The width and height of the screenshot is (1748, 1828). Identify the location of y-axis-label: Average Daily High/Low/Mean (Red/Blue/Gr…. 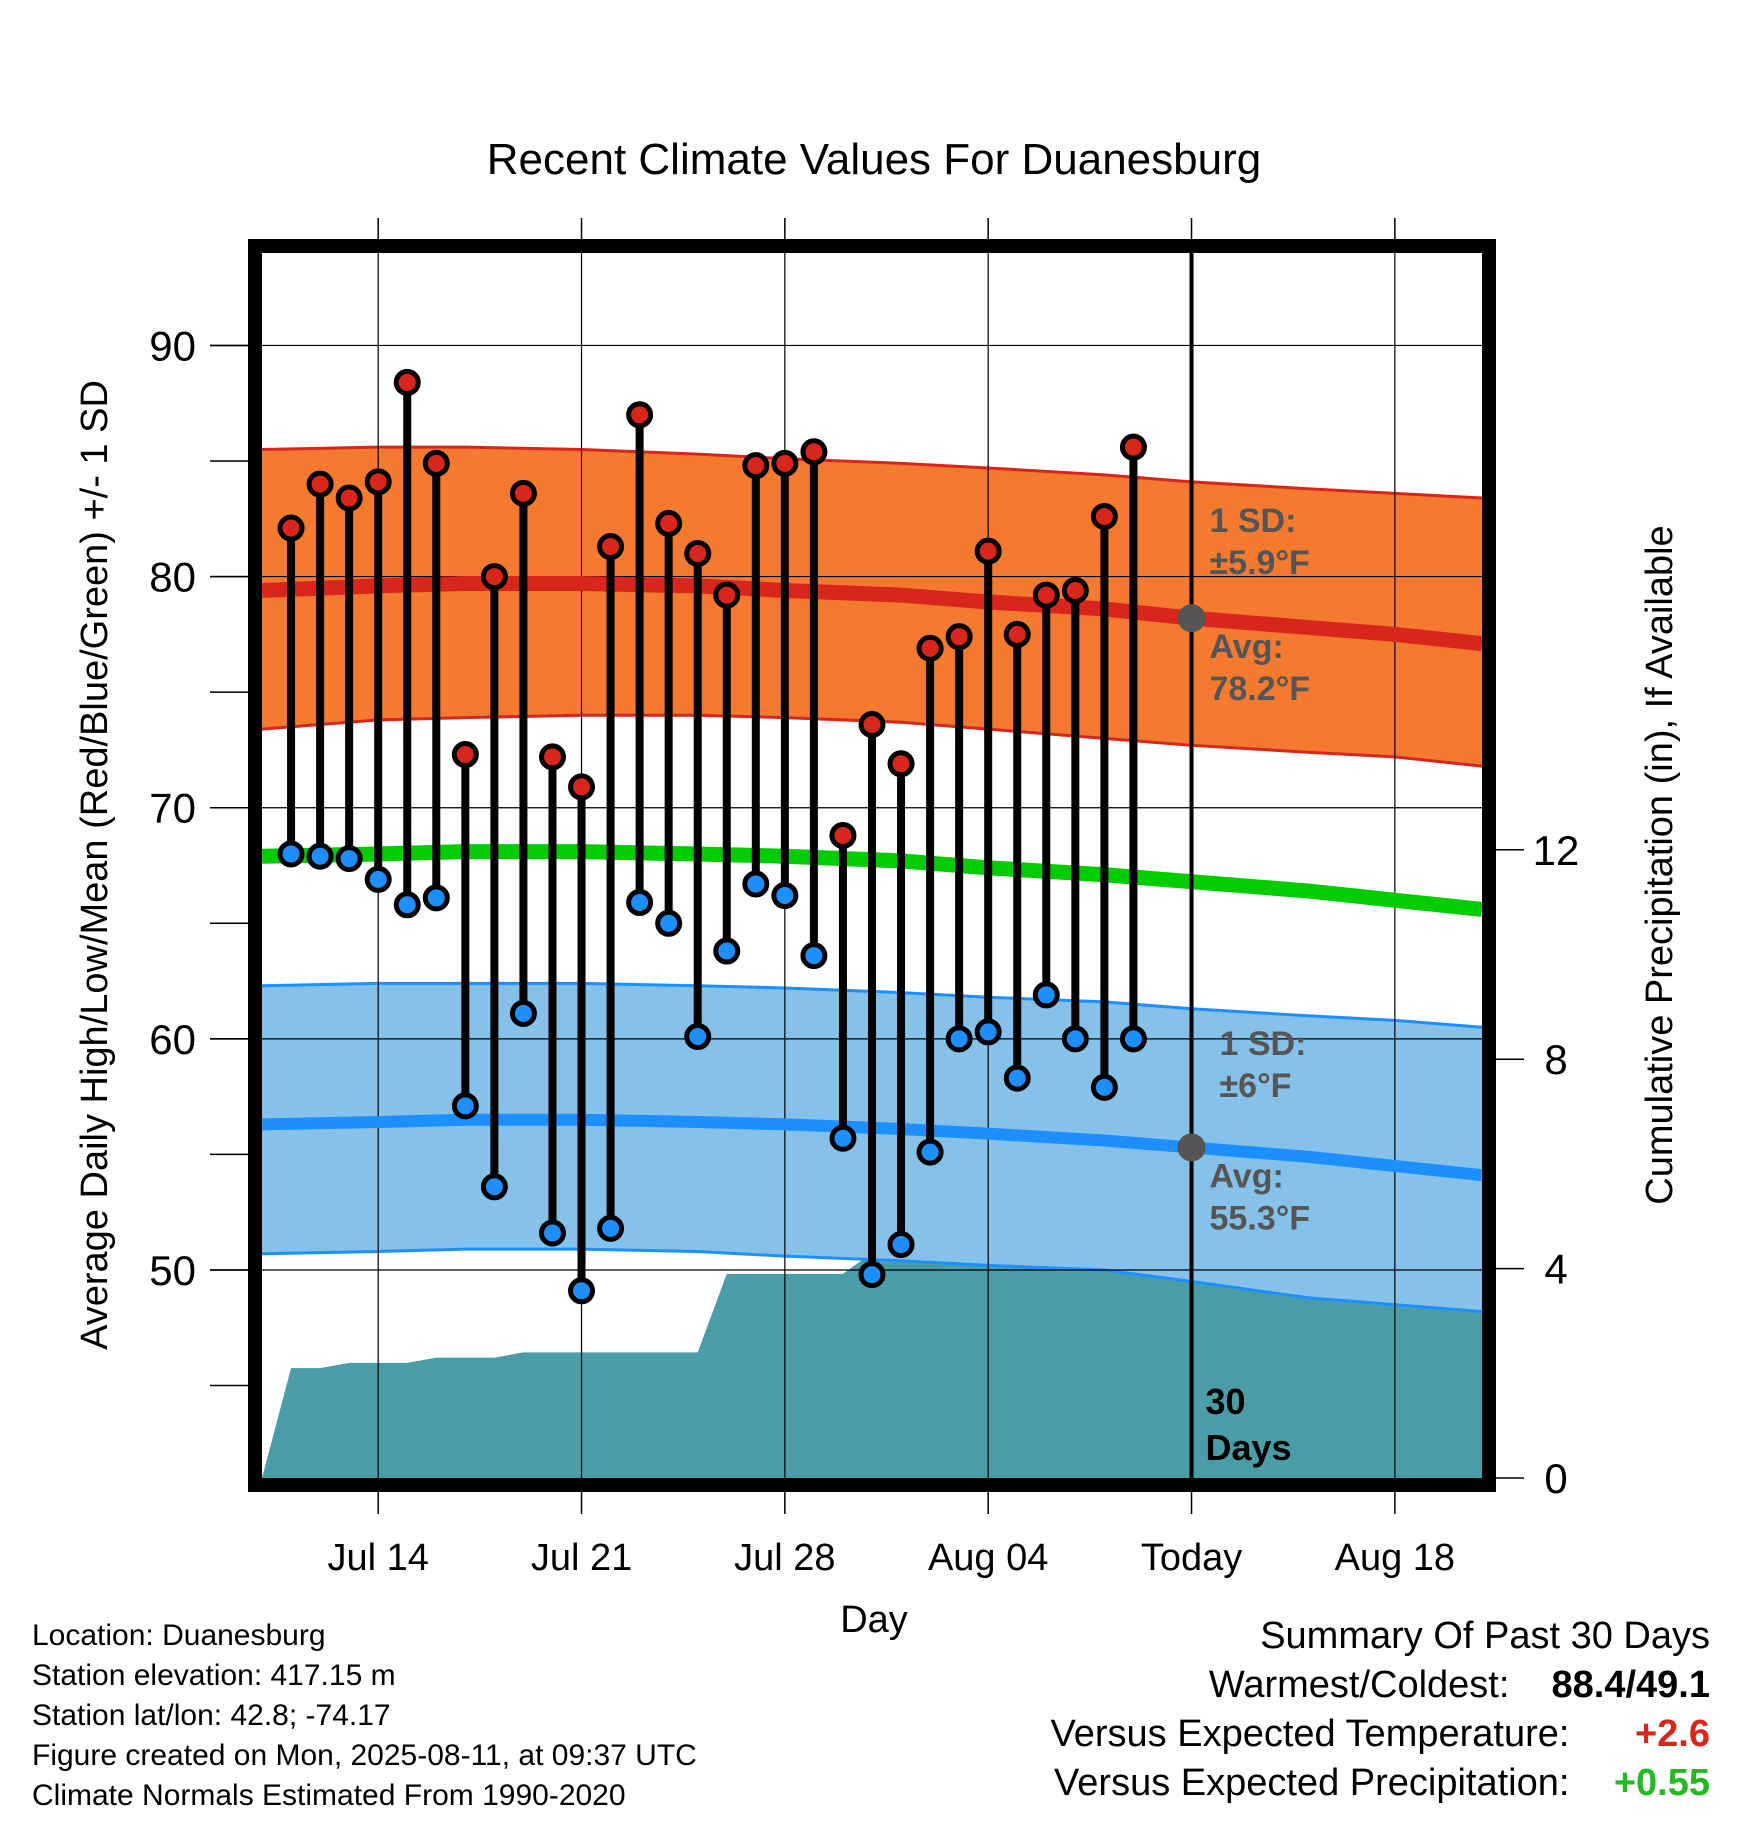
(95, 865).